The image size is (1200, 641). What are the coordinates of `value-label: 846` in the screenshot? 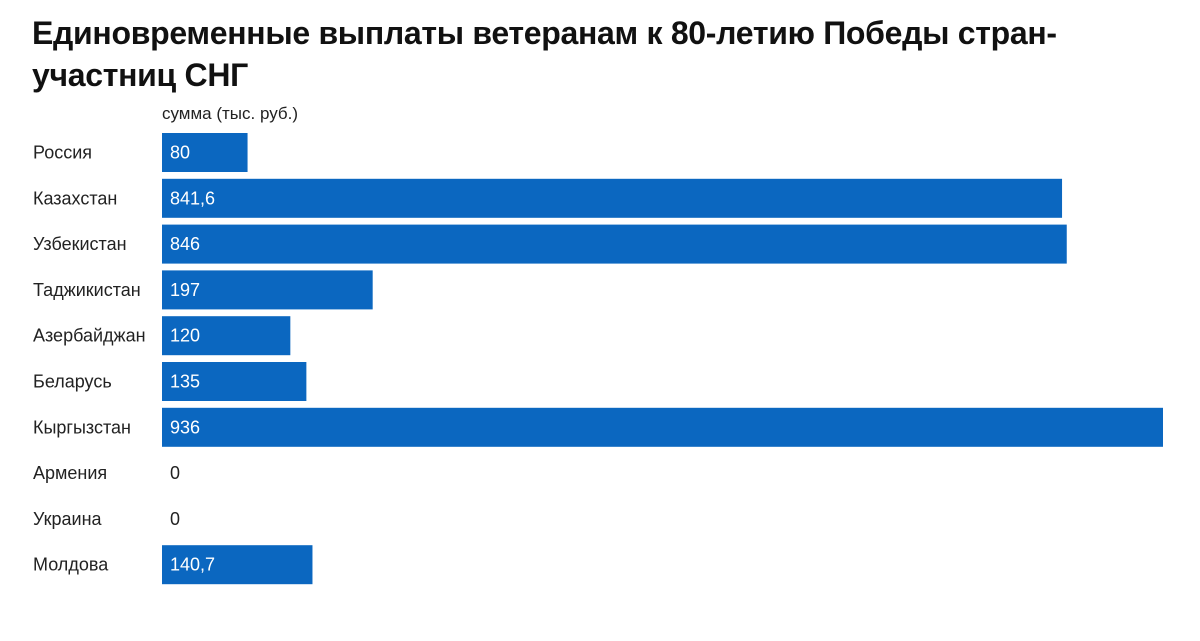 It's located at (185, 244).